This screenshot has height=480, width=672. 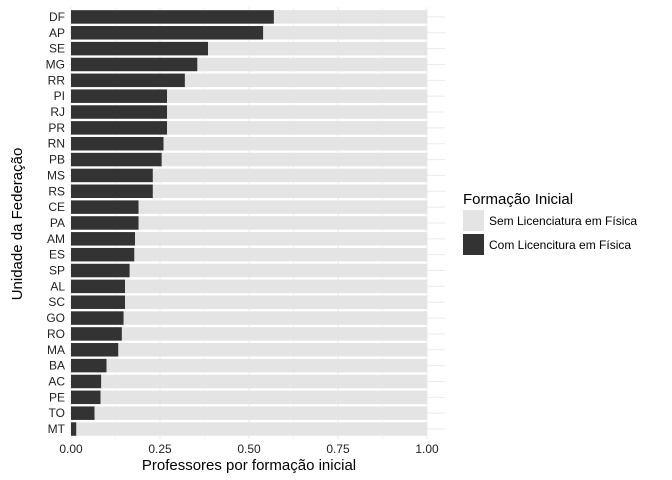 What do you see at coordinates (57, 49) in the screenshot?
I see `y-tick-label: SE` at bounding box center [57, 49].